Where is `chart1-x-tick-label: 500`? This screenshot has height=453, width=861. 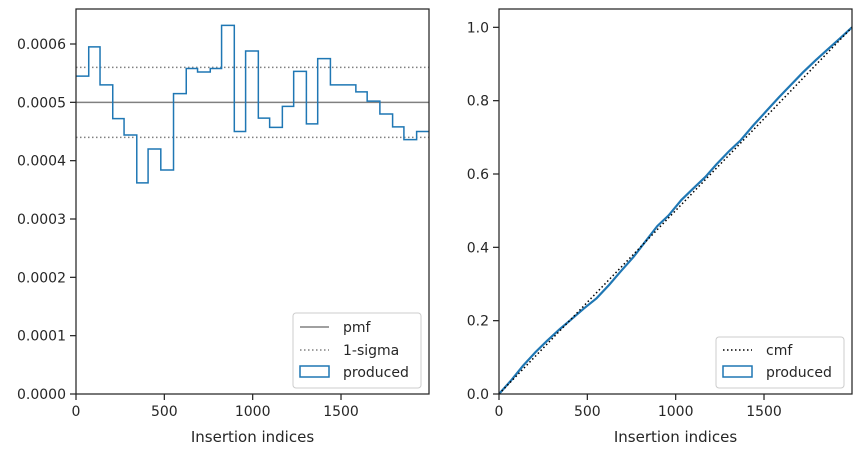 chart1-x-tick-label: 500 is located at coordinates (587, 412).